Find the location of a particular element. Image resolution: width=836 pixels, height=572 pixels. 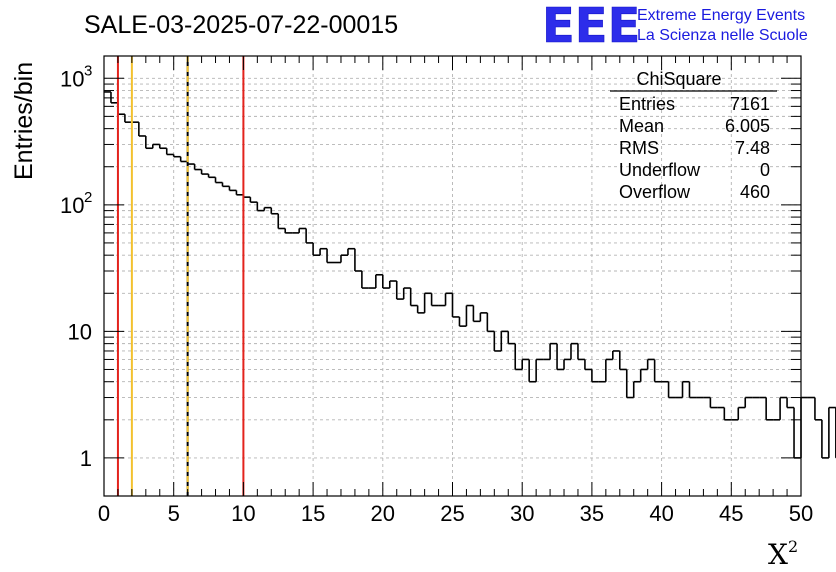

stats-value: 7161 is located at coordinates (750, 104).